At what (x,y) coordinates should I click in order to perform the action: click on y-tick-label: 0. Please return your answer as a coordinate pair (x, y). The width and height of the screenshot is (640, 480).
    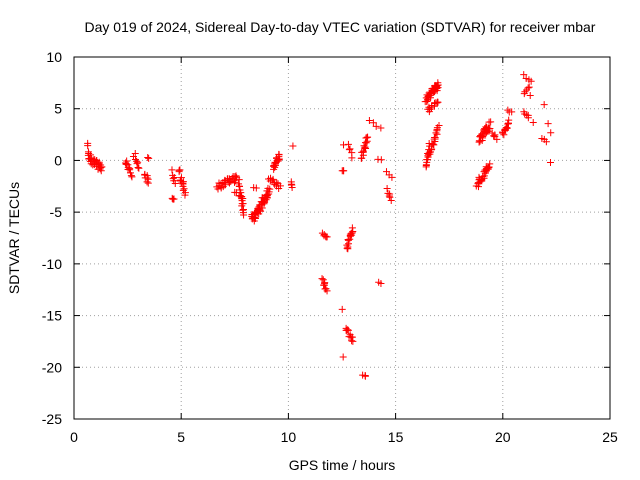
    Looking at the image, I should click on (58, 160).